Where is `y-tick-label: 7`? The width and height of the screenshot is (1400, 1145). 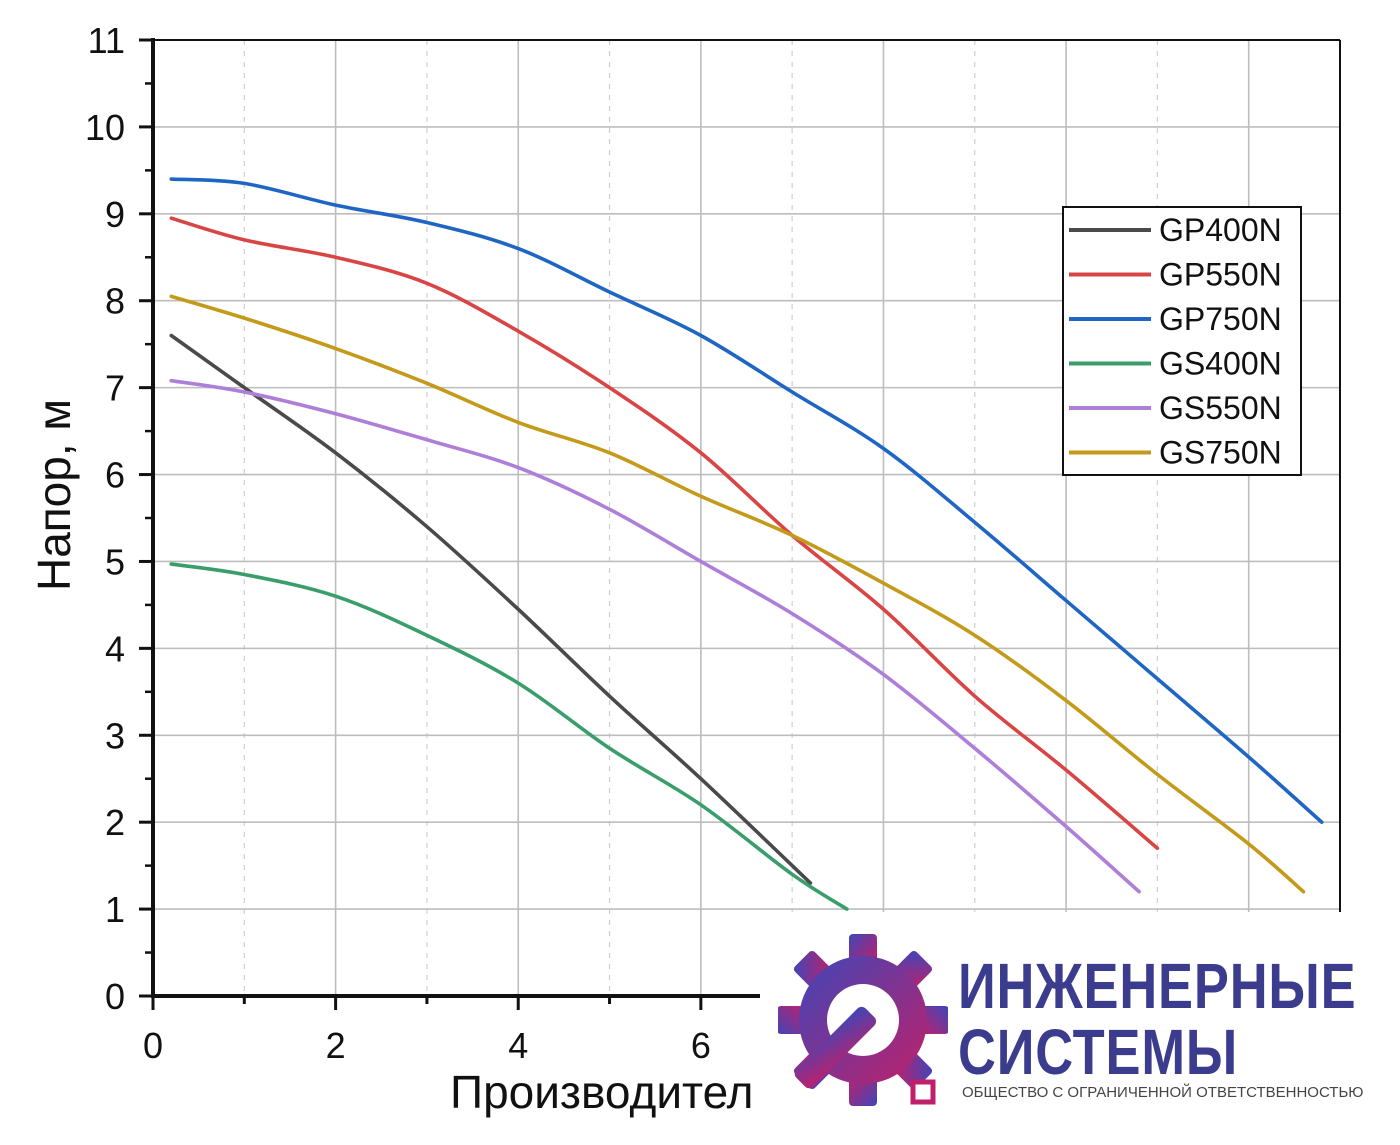
y-tick-label: 7 is located at coordinates (115, 388).